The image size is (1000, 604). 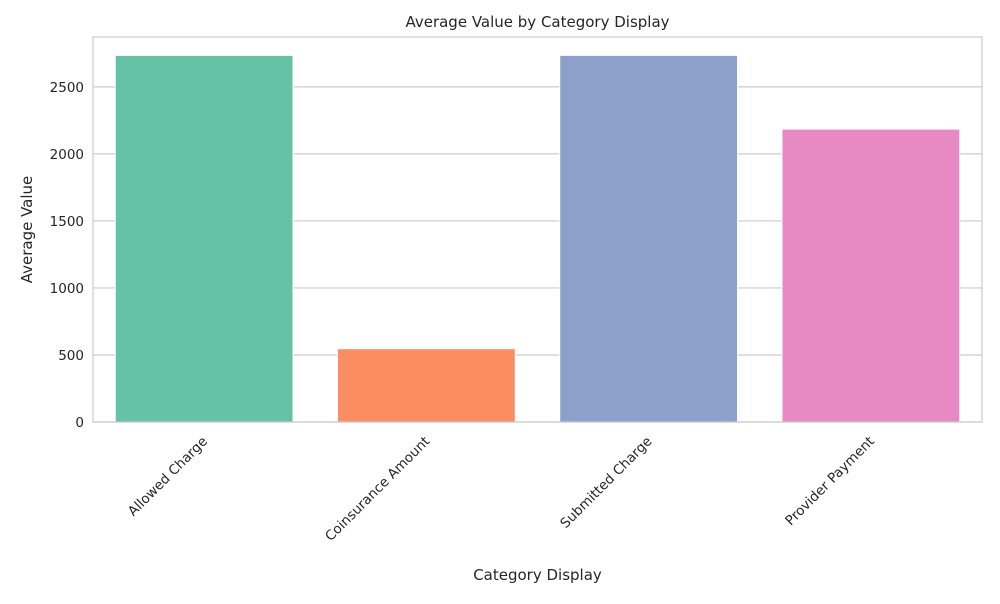 What do you see at coordinates (67, 289) in the screenshot?
I see `y-tick-label: 1000` at bounding box center [67, 289].